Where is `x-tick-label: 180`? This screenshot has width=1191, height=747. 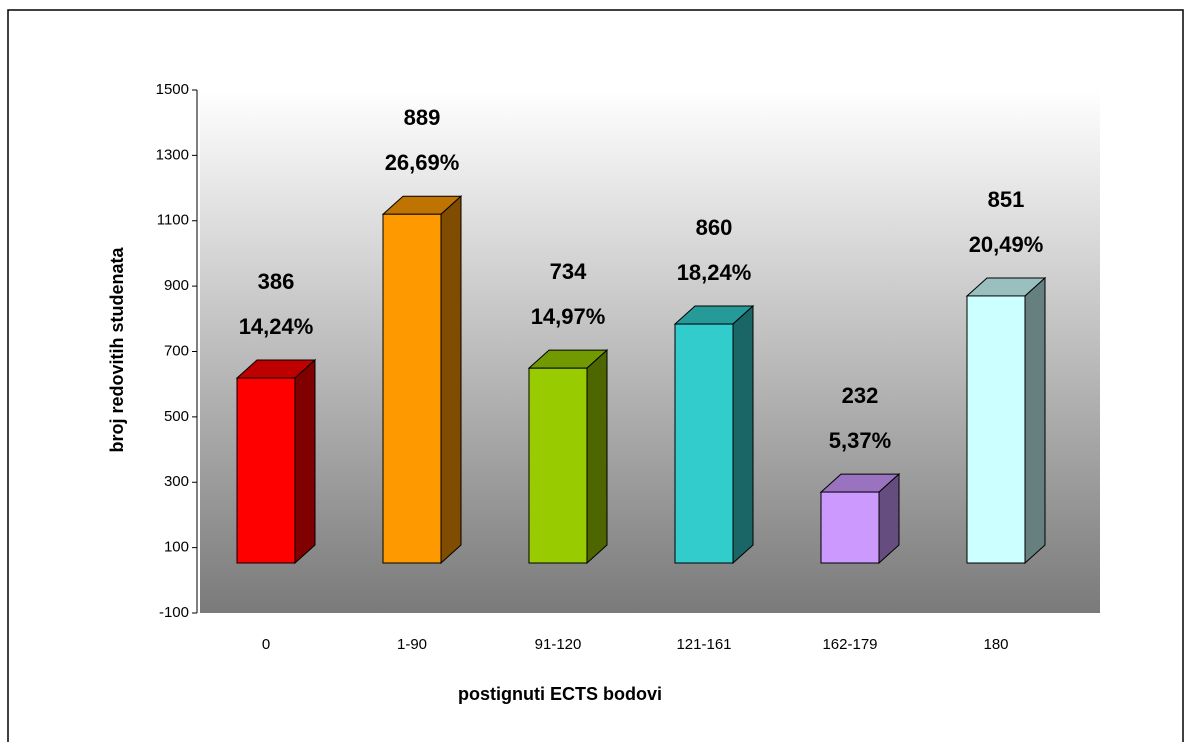 x-tick-label: 180 is located at coordinates (995, 644).